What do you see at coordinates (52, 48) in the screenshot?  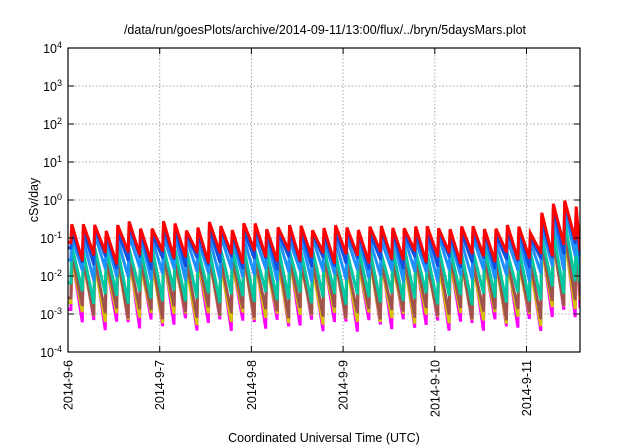 I see `y-tick-label: 10⁴` at bounding box center [52, 48].